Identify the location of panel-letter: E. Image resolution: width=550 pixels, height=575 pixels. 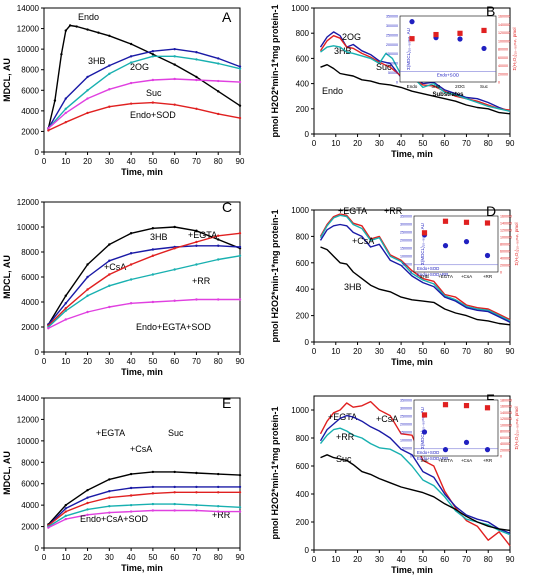
(226, 403).